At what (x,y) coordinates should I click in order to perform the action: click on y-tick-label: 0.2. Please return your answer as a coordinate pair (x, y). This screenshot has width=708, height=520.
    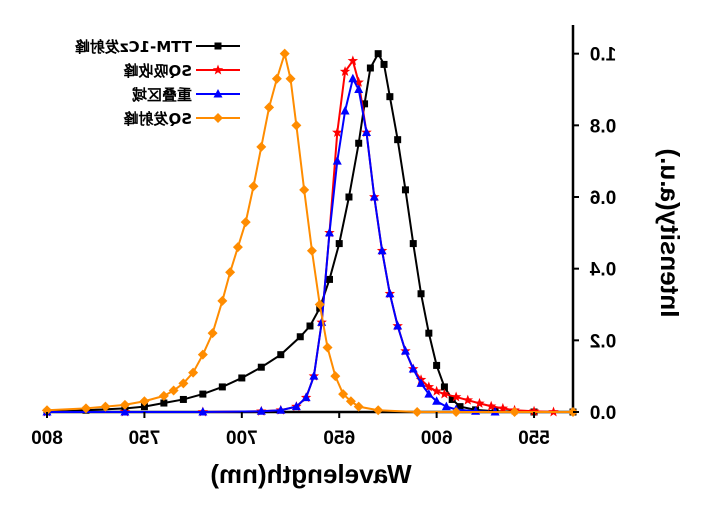
    Looking at the image, I should click on (603, 341).